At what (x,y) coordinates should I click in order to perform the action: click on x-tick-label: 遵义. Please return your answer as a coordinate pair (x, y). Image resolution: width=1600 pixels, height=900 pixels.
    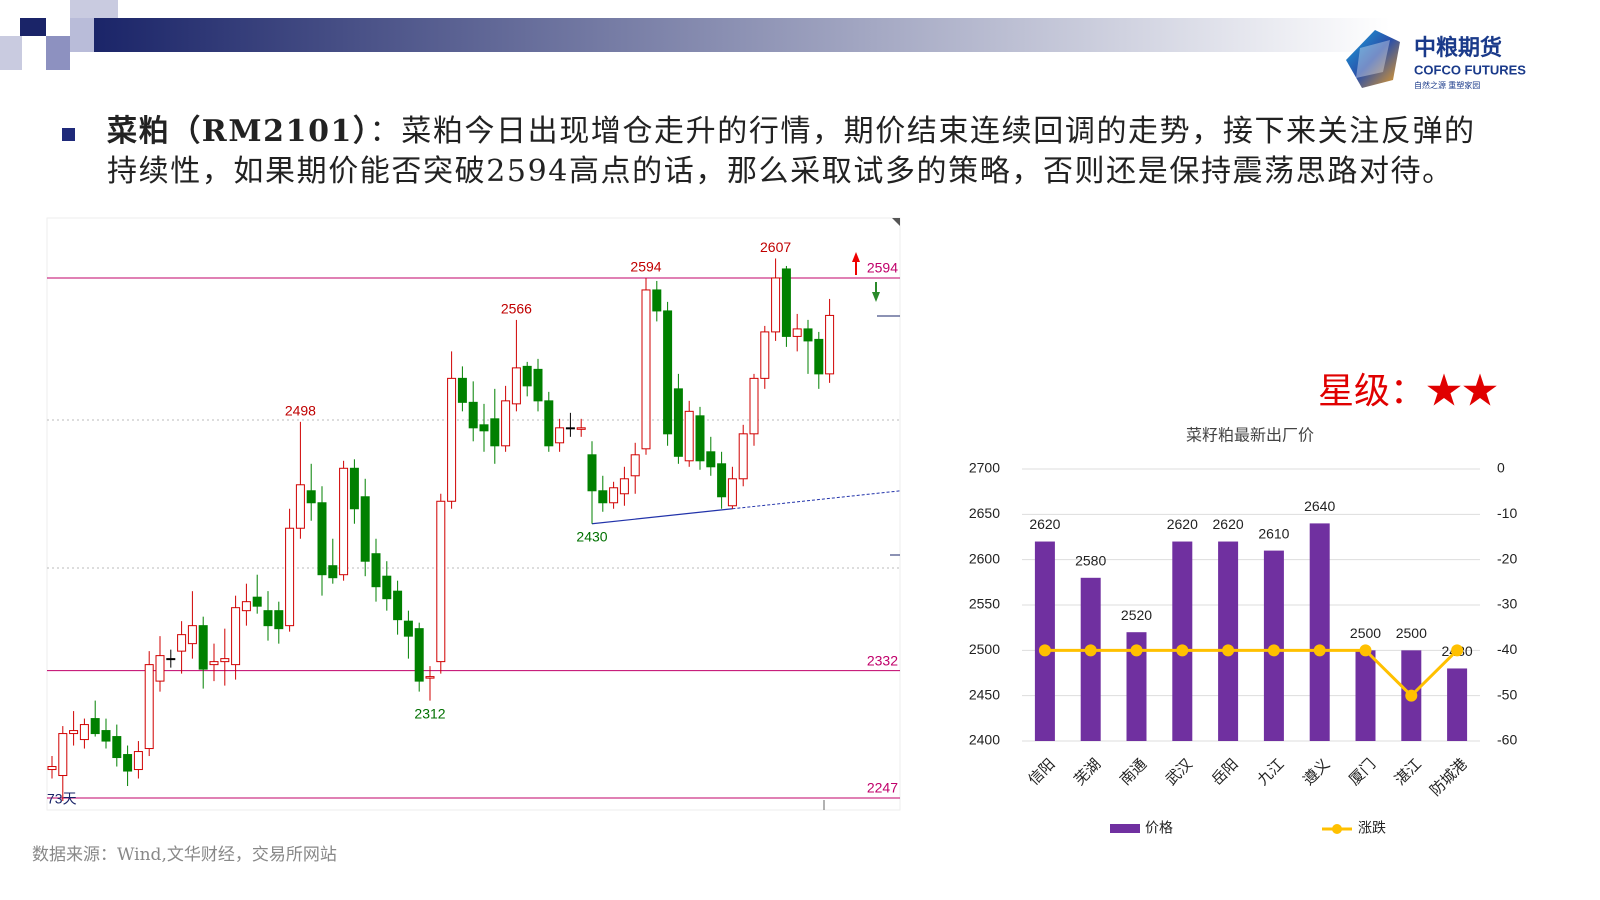
    Looking at the image, I should click on (1316, 772).